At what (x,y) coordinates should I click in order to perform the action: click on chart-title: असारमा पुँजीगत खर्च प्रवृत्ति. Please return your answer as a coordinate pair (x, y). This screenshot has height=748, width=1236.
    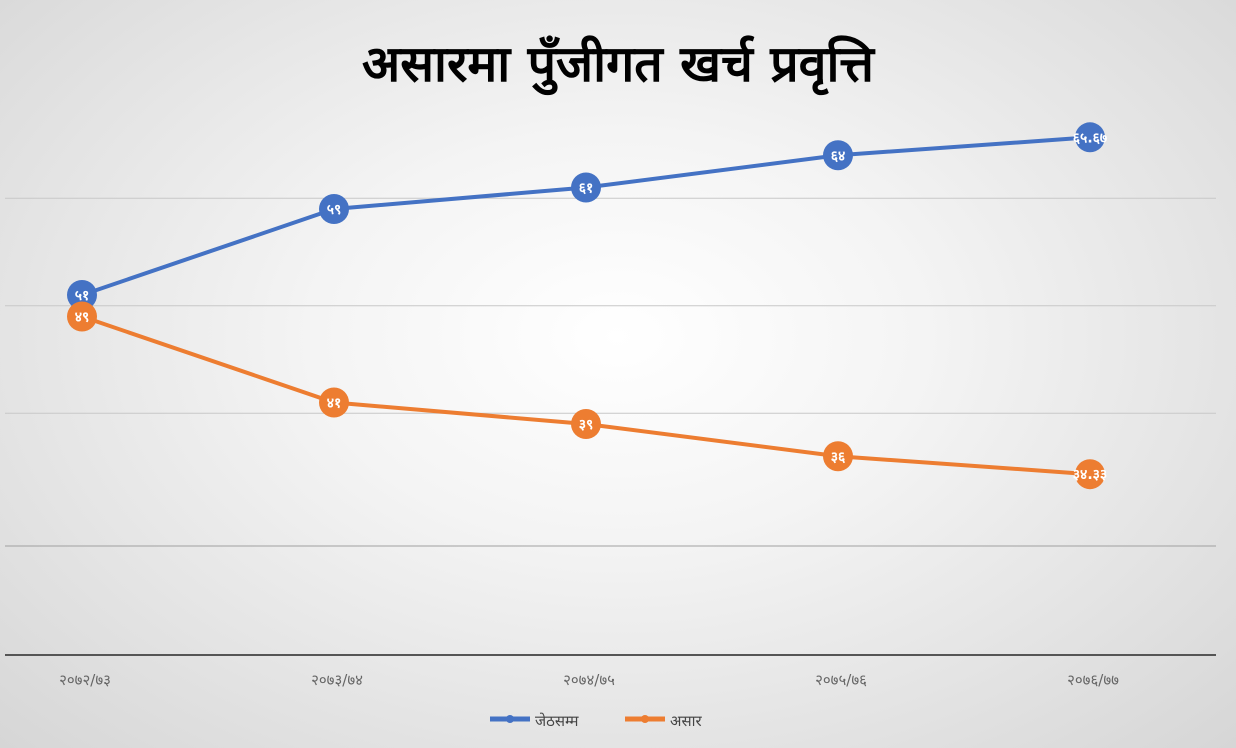
    Looking at the image, I should click on (618, 64).